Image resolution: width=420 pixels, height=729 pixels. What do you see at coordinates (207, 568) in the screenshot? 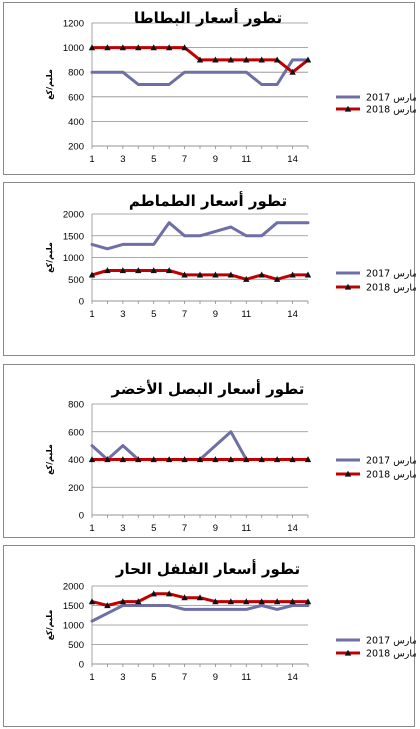
I see `chart-title: تطور أسعار الفلفل الحار` at bounding box center [207, 568].